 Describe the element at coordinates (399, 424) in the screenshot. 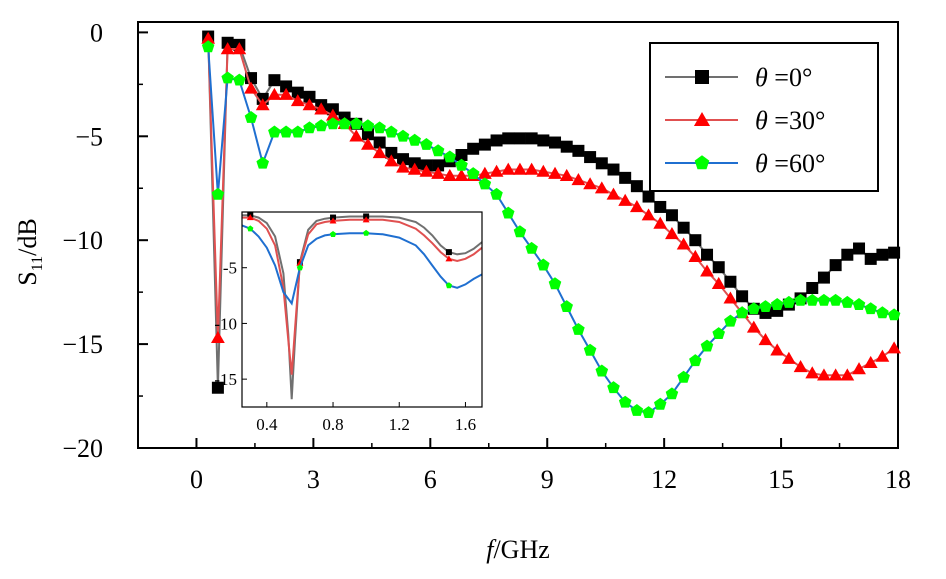

I see `inset-x-tick-label: 1.2` at that location.